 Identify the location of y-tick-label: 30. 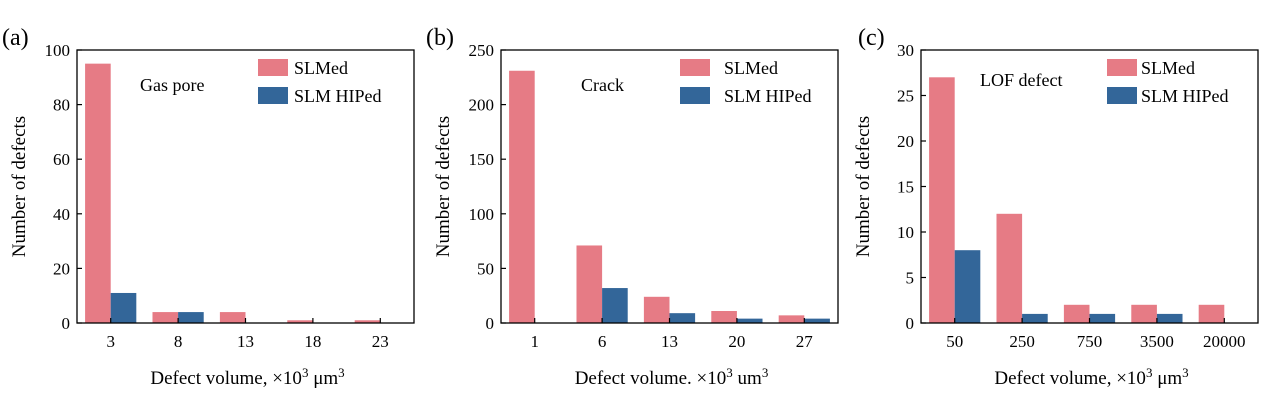
(905, 50).